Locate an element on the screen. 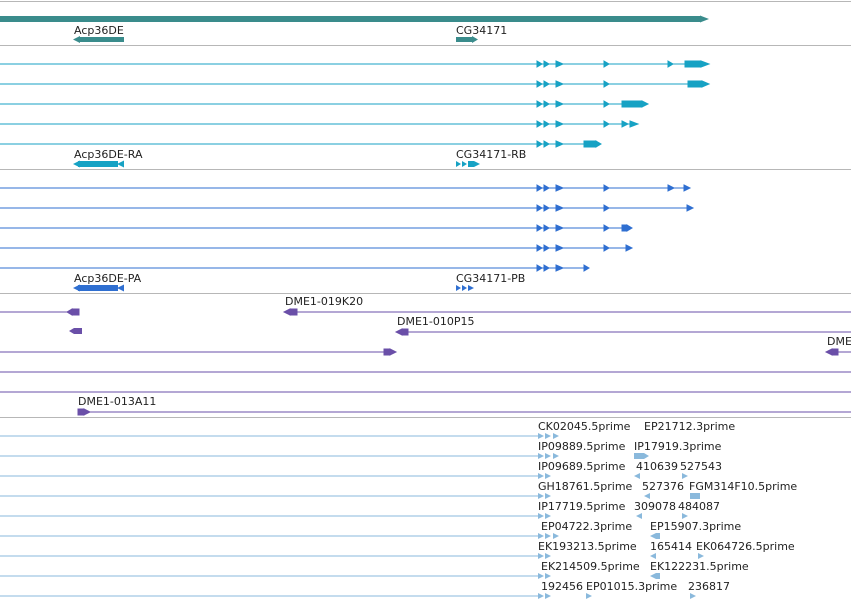  est-label: EK122231.5prime is located at coordinates (699, 566).